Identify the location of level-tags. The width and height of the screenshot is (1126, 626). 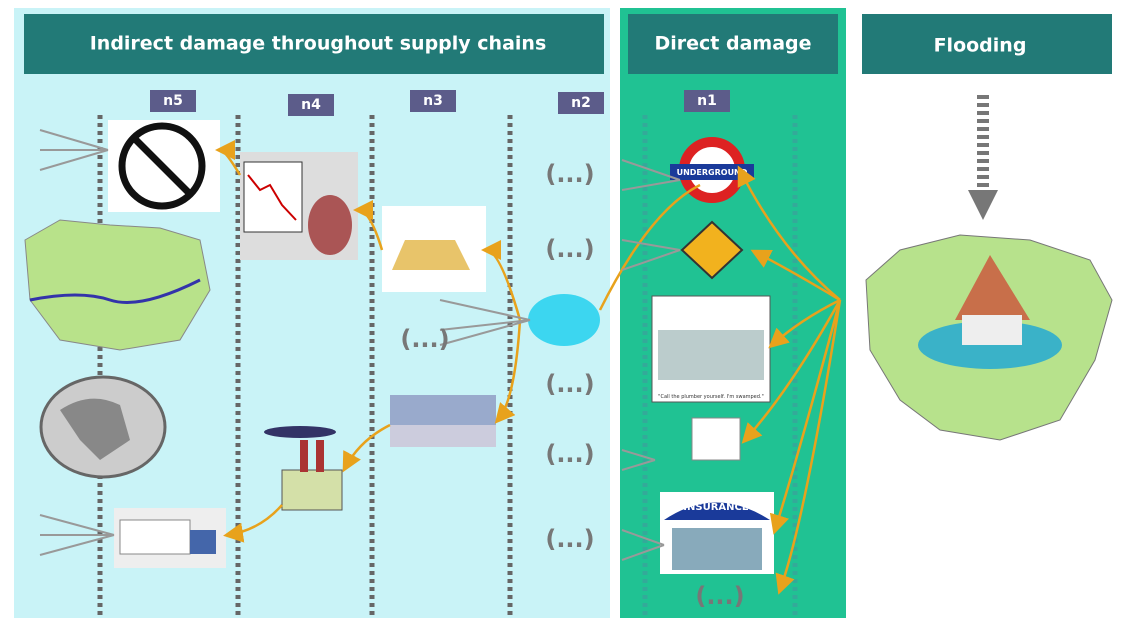
(440, 103).